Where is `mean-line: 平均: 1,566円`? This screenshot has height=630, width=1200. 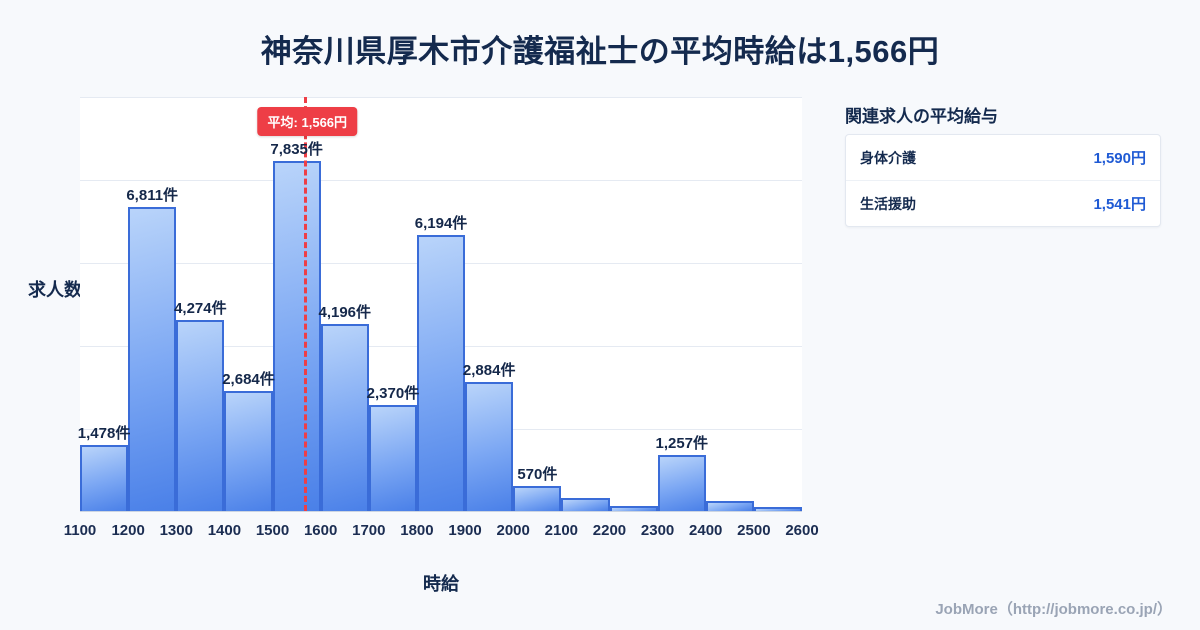 mean-line: 平均: 1,566円 is located at coordinates (307, 304).